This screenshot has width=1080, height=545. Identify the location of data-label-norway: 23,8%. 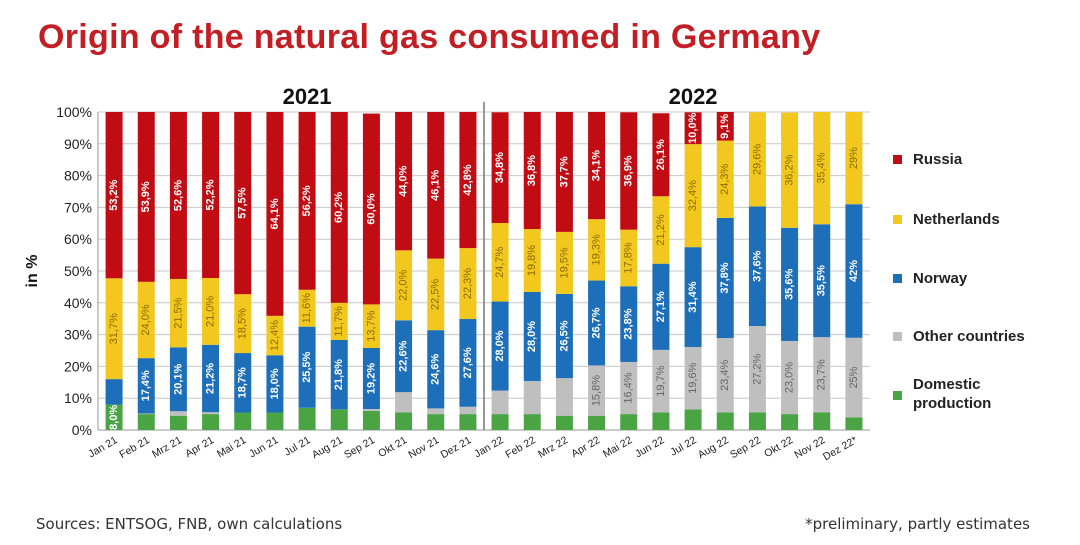
(629, 323).